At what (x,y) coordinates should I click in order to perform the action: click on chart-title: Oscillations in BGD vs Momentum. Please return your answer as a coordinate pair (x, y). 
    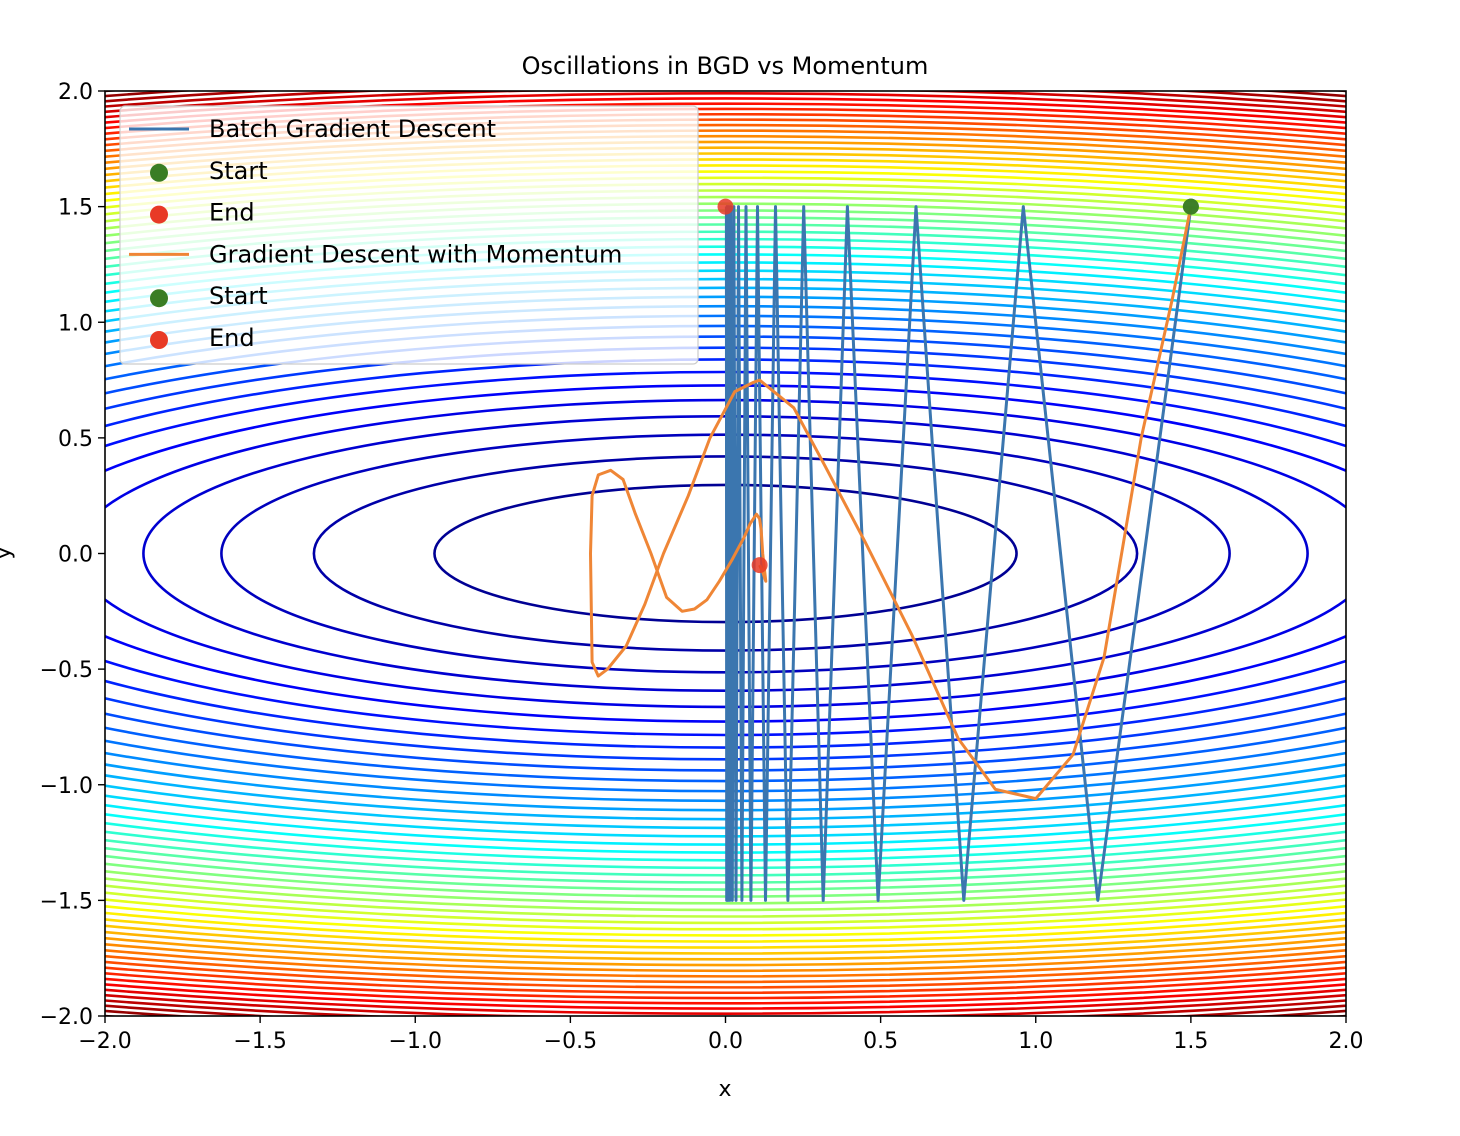
    Looking at the image, I should click on (725, 66).